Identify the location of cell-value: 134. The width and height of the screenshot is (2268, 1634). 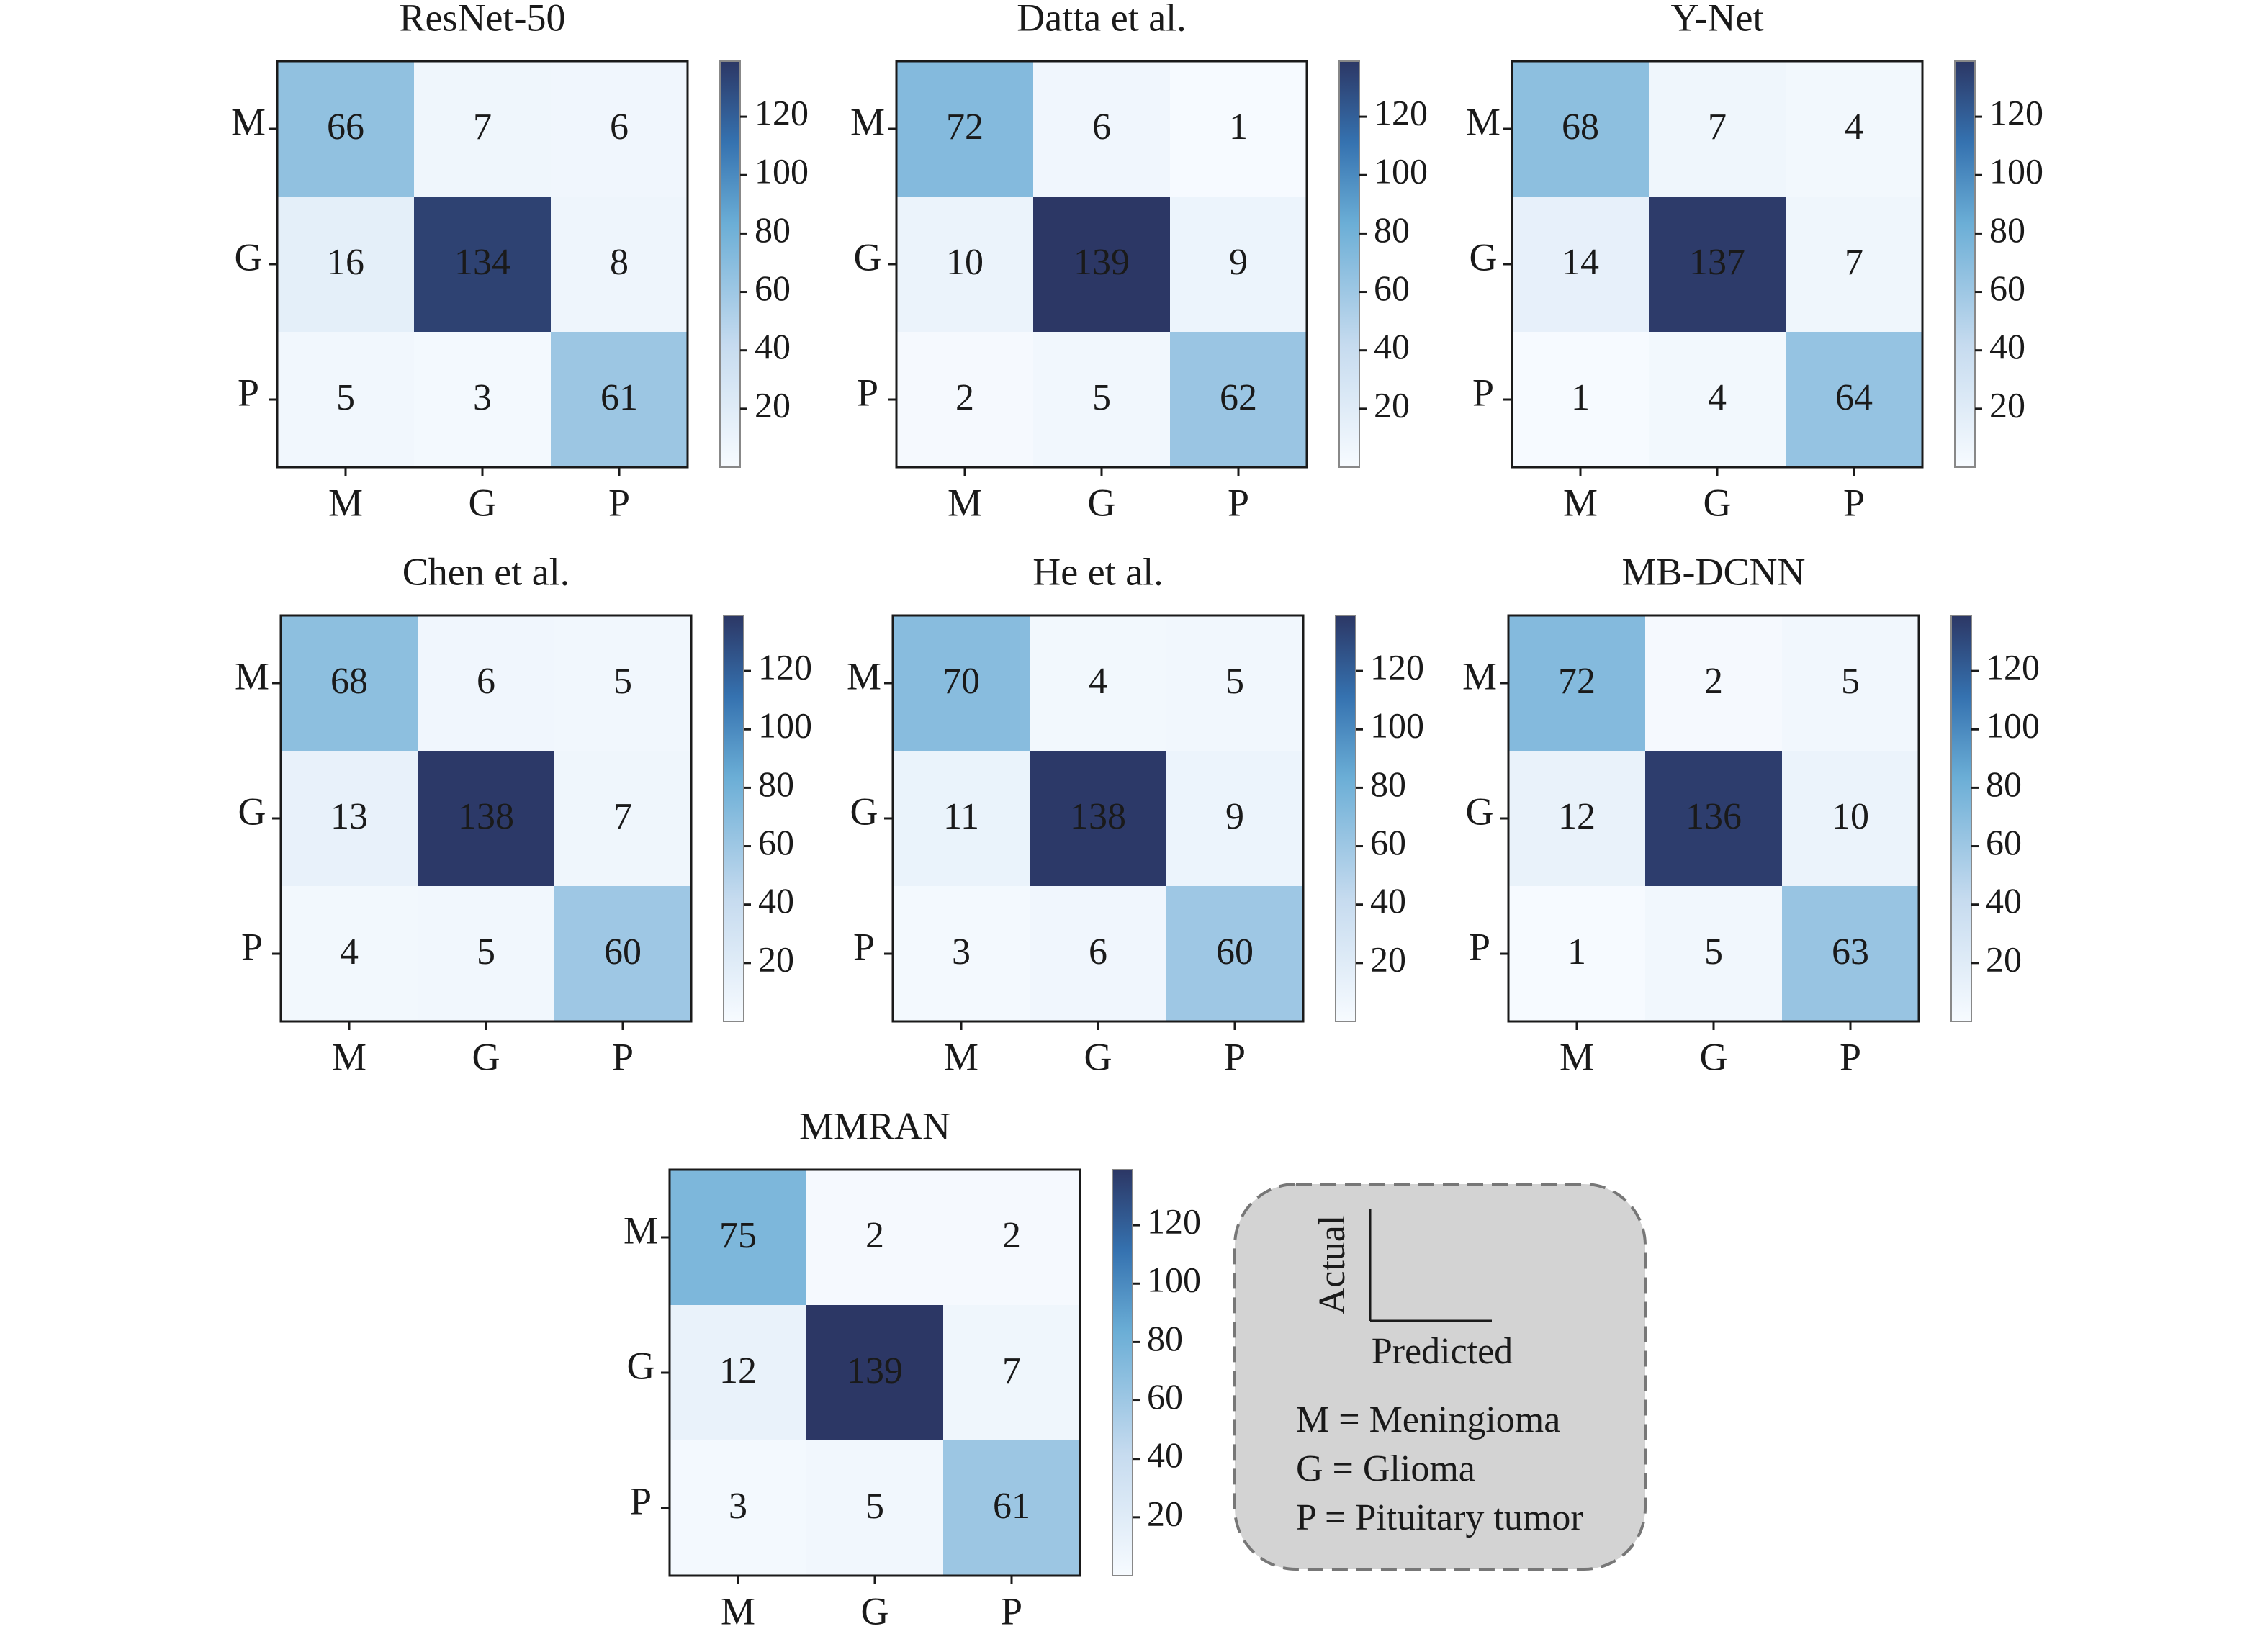
(482, 262).